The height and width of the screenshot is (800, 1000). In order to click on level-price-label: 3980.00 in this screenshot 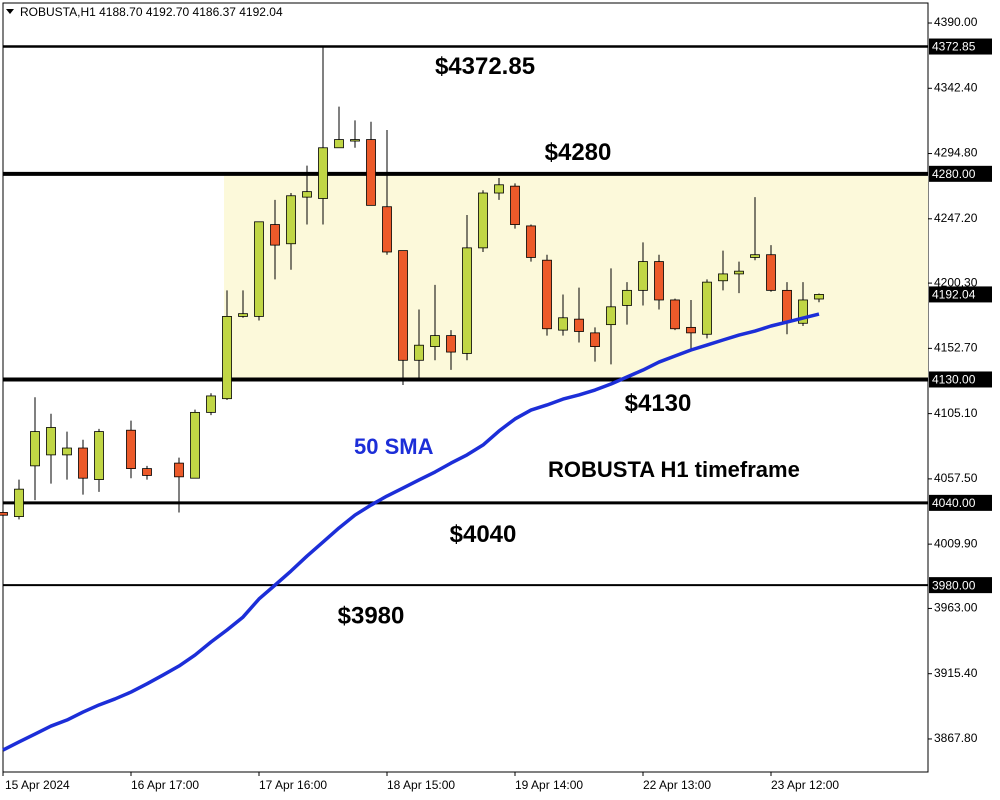, I will do `click(954, 585)`.